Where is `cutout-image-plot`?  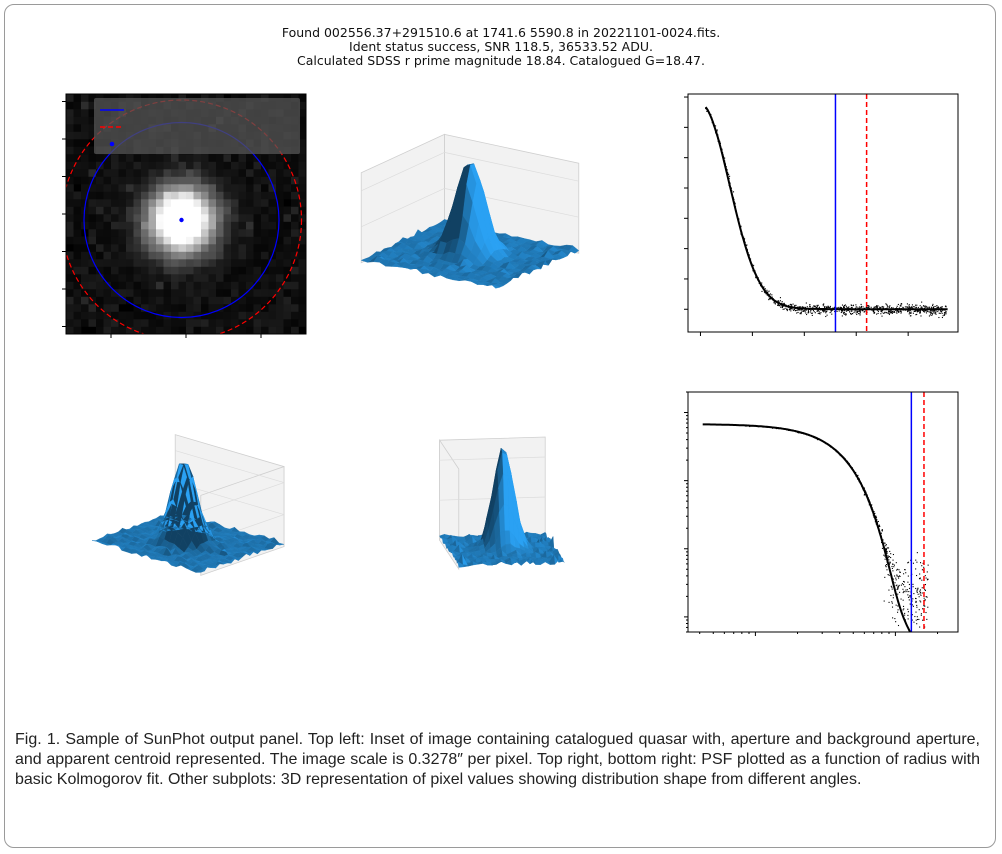 cutout-image-plot is located at coordinates (184, 215).